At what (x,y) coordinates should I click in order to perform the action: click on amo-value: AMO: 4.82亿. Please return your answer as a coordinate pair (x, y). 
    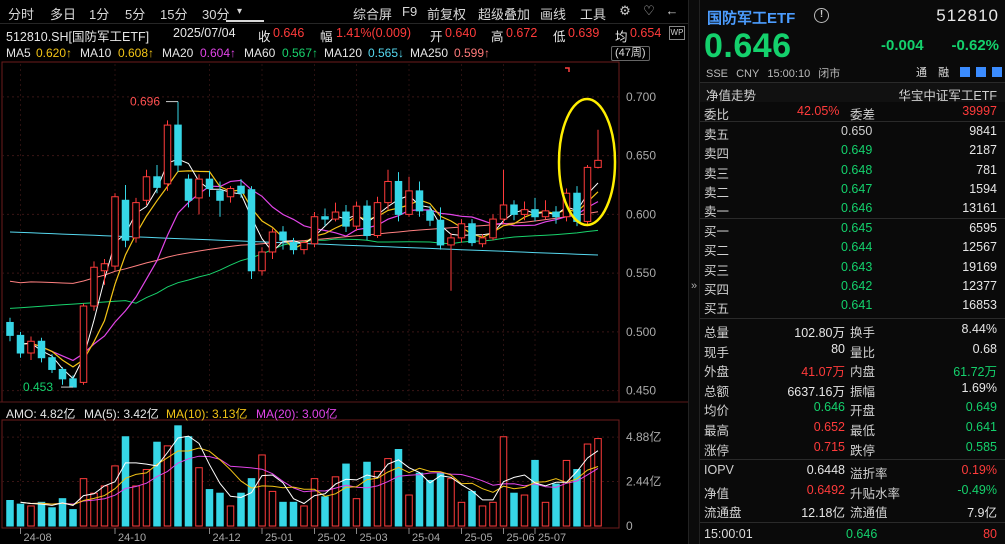
    Looking at the image, I should click on (41, 414).